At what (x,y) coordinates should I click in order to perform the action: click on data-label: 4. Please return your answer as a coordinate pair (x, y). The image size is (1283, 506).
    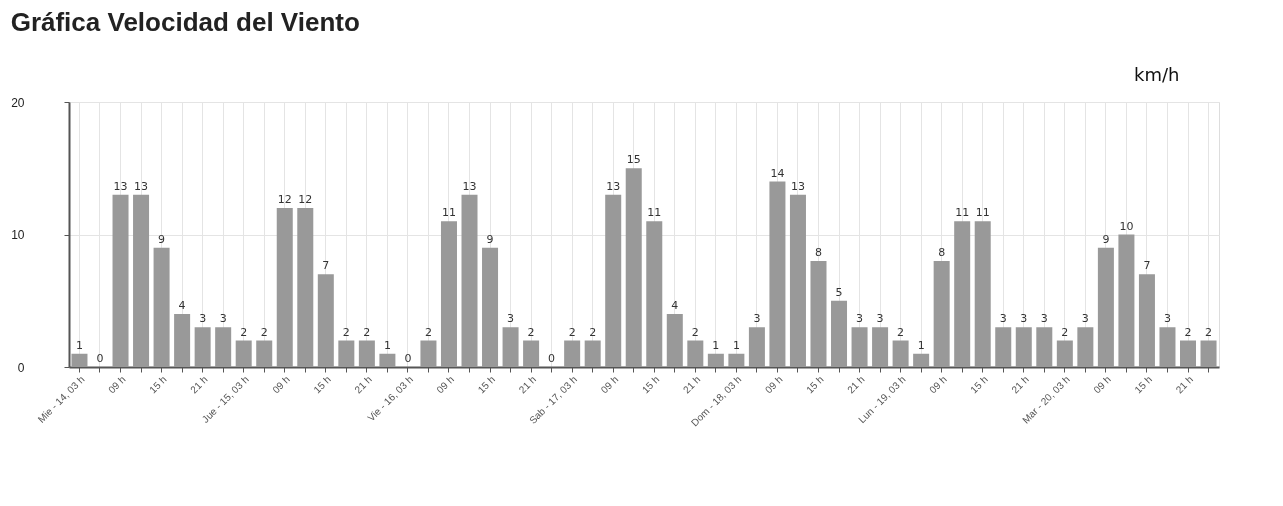
    Looking at the image, I should click on (182, 305).